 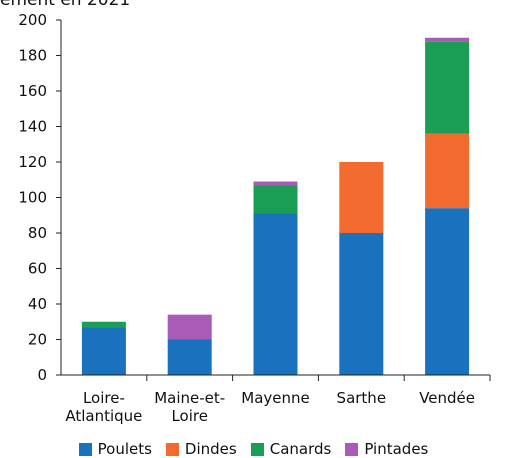 I want to click on y-tick-label: 200, so click(x=32, y=20).